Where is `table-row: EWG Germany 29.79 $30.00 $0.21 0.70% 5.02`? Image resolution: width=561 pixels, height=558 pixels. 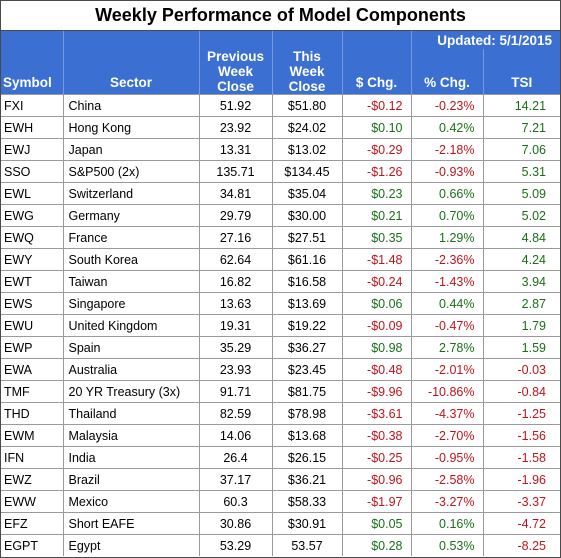
table-row: EWG Germany 29.79 $30.00 $0.21 0.70% 5.02 is located at coordinates (281, 215).